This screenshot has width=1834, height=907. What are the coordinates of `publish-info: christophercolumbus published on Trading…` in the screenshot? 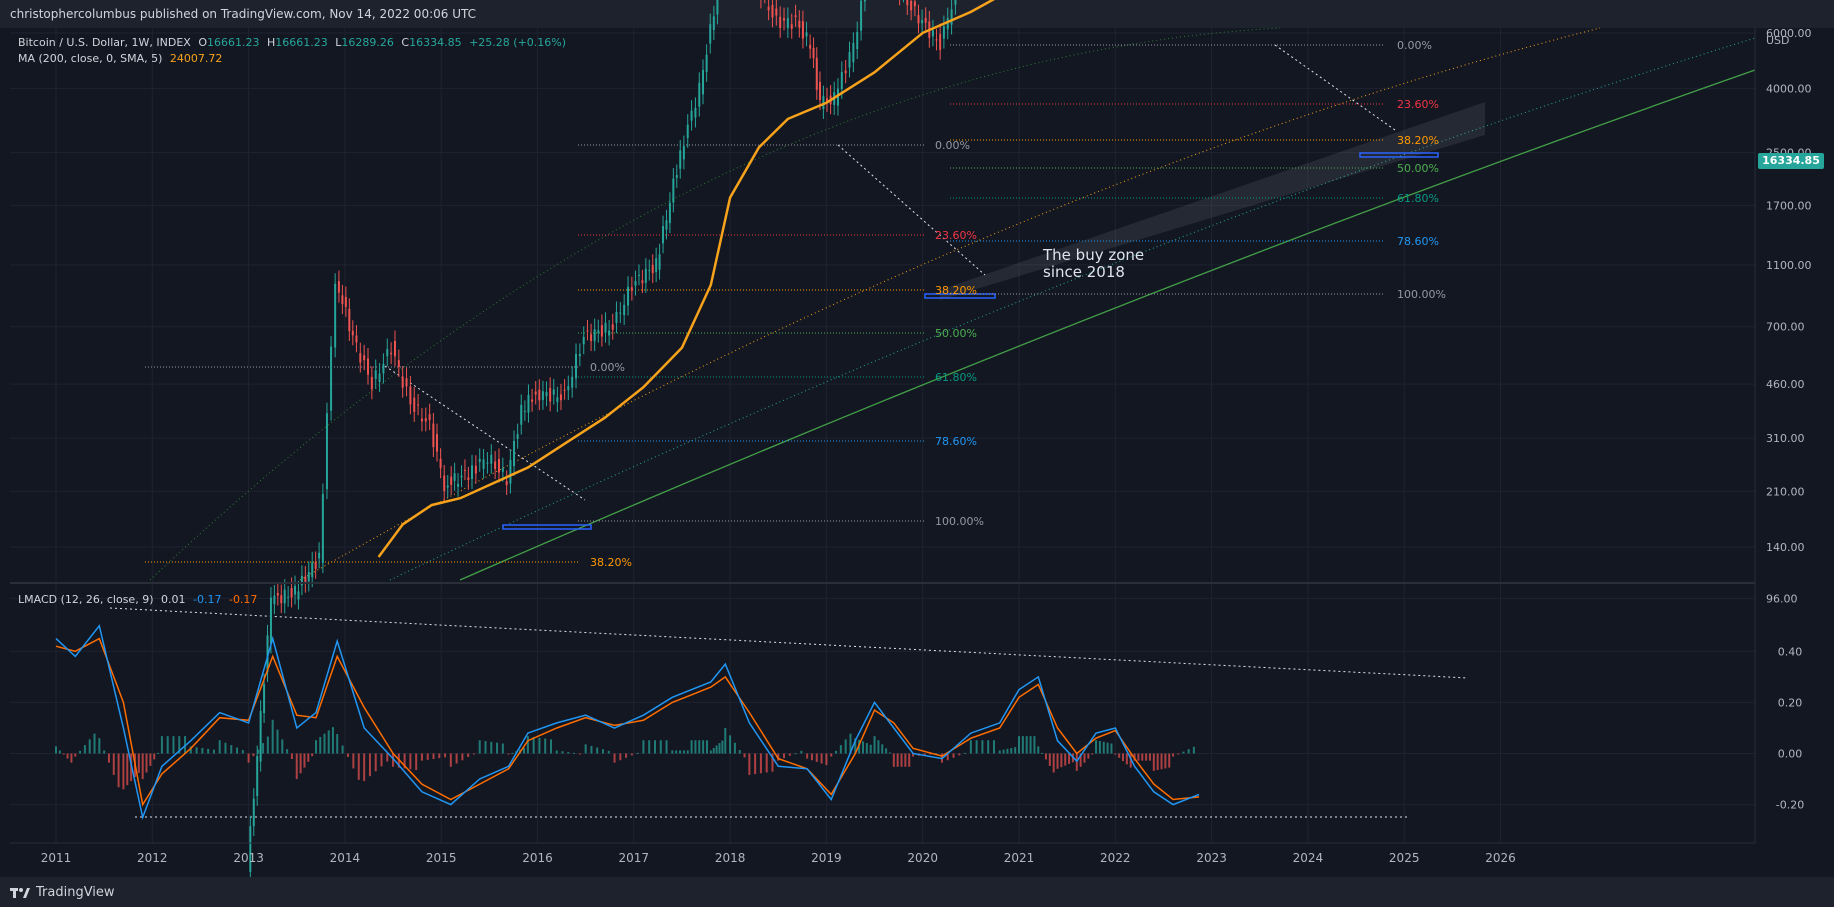 It's located at (243, 14).